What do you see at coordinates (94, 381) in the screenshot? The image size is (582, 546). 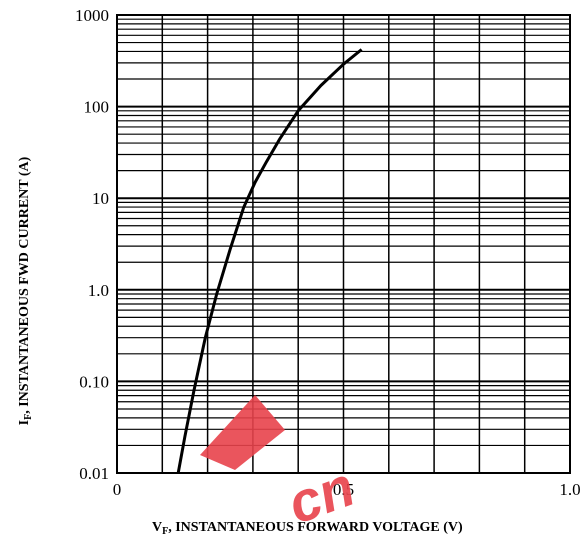 I see `y-tick-label: 0.10` at bounding box center [94, 381].